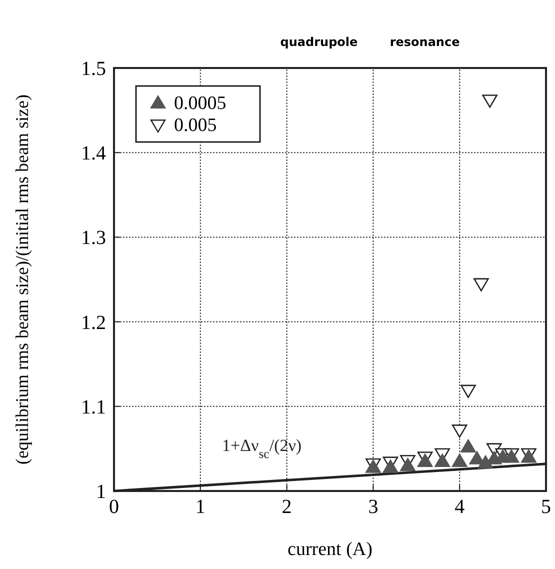 The image size is (555, 569). Describe the element at coordinates (93, 407) in the screenshot. I see `y-tick-label: 1.1` at that location.